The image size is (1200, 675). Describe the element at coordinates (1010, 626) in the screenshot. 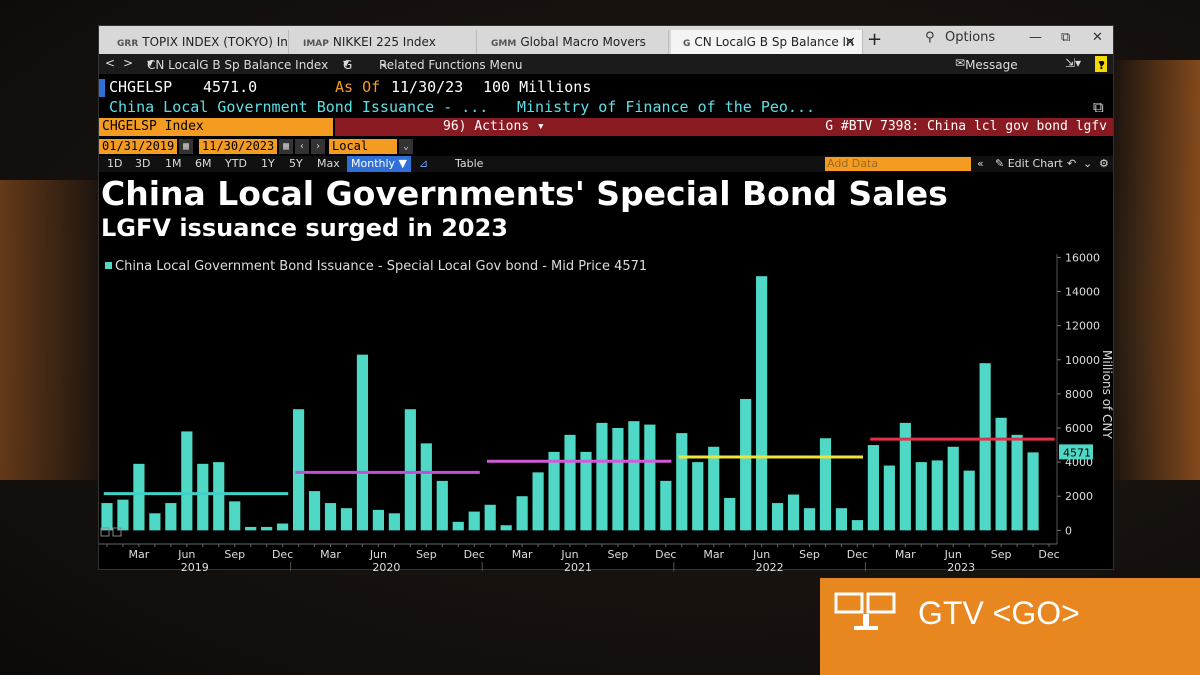

I see `gtv-banner: GTV <GO>` at that location.